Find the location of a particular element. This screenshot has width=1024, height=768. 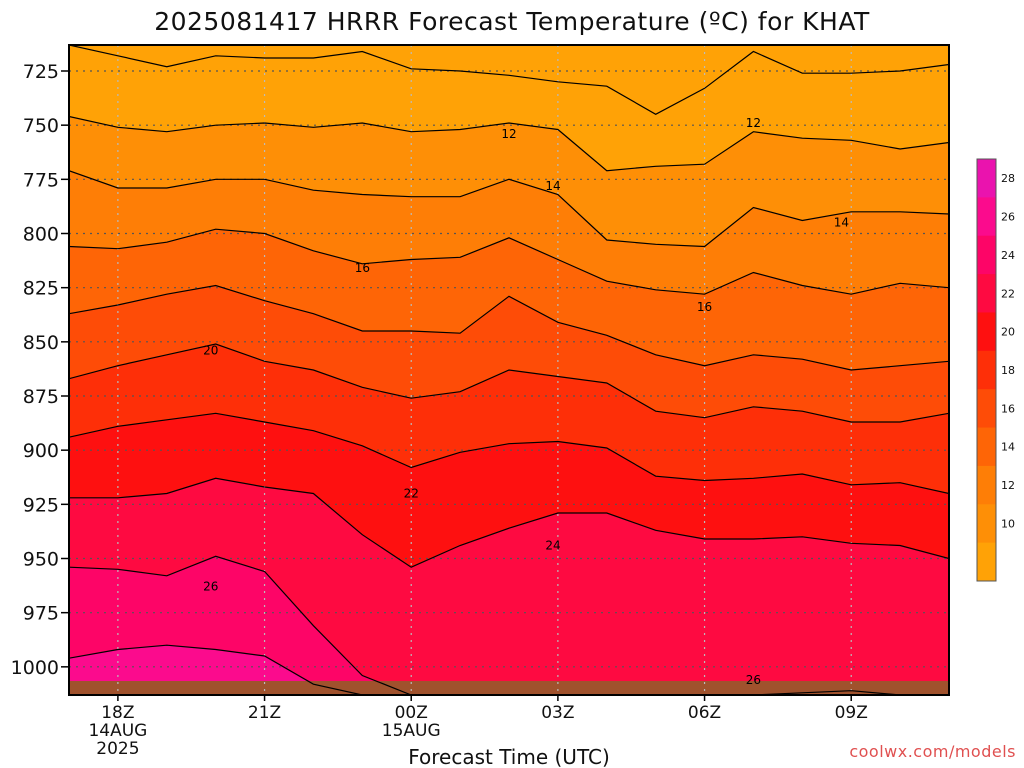

surface-ground is located at coordinates (509, 688).